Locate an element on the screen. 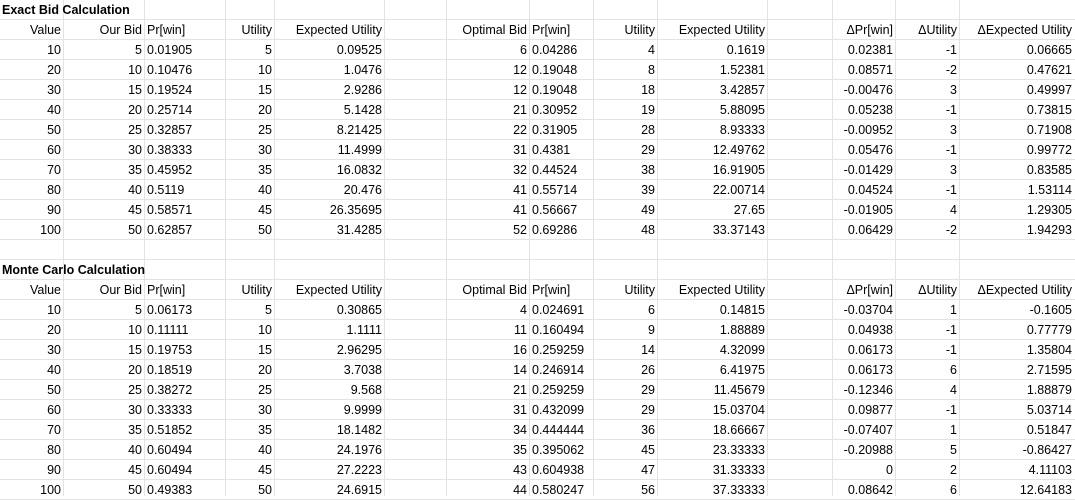 This screenshot has height=500, width=1075. table-cell: 0.444444 is located at coordinates (558, 430).